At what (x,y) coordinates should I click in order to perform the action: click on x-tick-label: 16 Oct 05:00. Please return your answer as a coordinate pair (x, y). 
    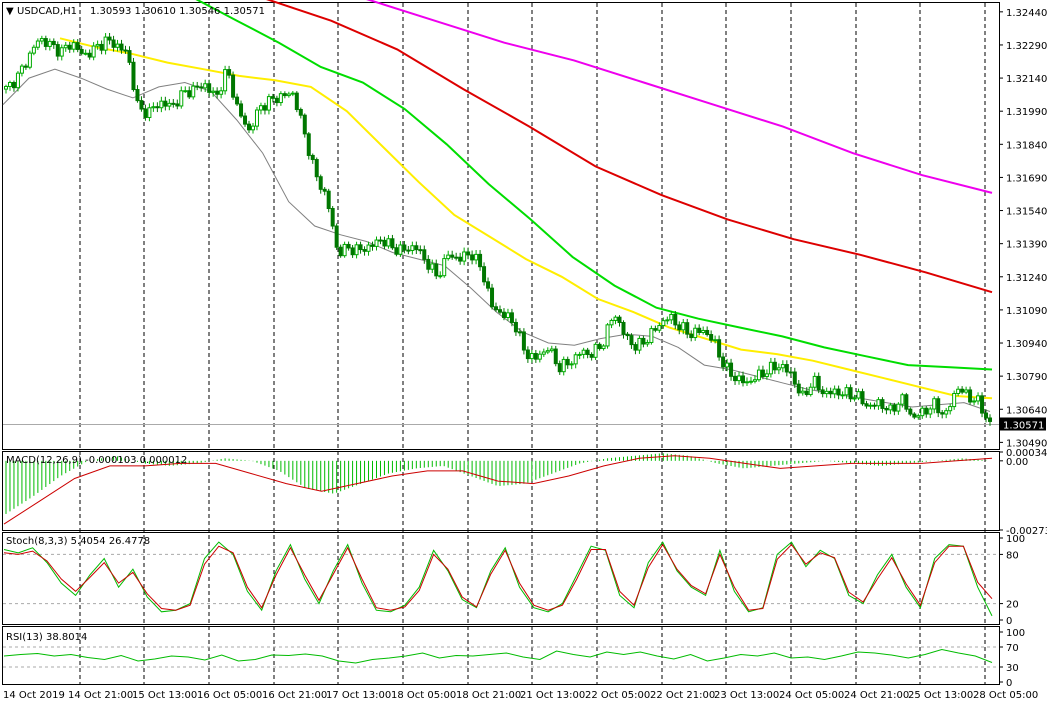
    Looking at the image, I should click on (229, 695).